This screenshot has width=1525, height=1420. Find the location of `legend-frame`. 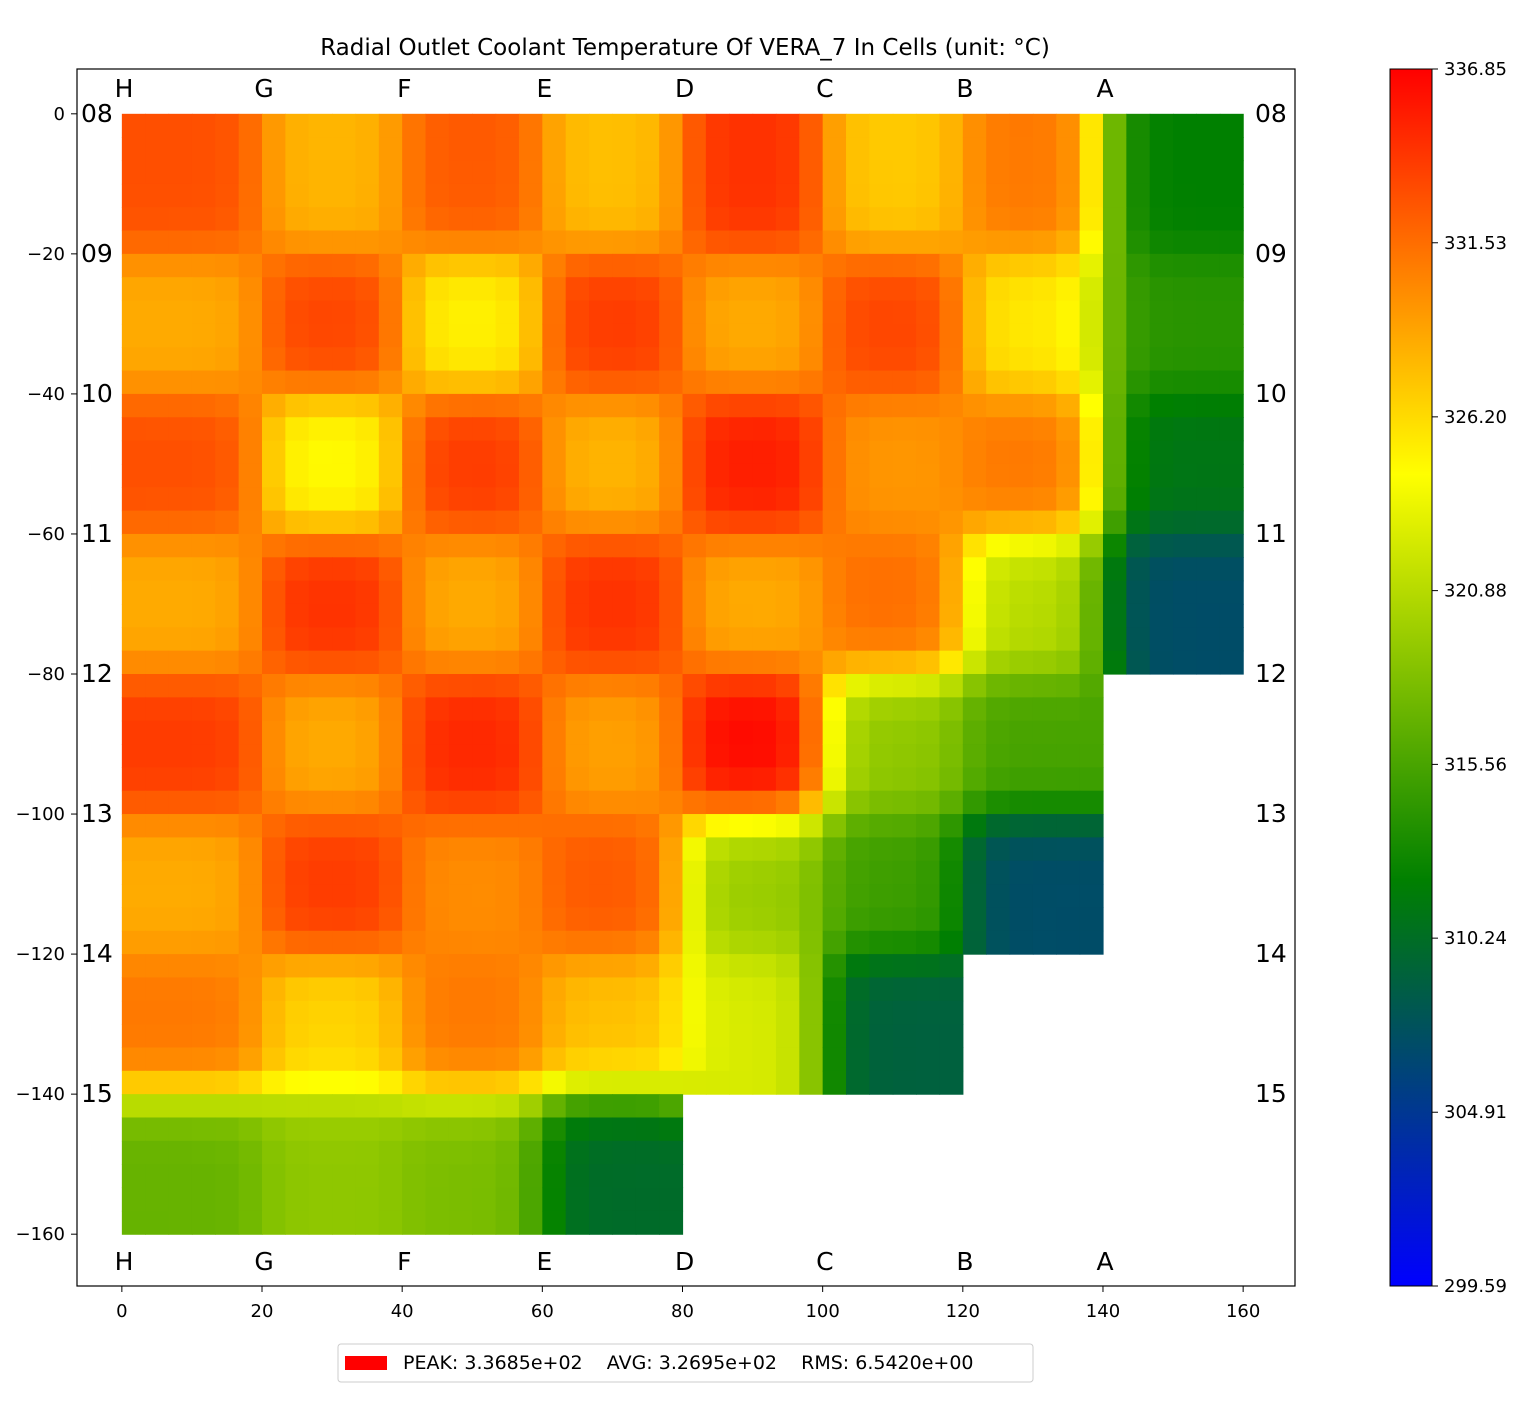

legend-frame is located at coordinates (685, 1363).